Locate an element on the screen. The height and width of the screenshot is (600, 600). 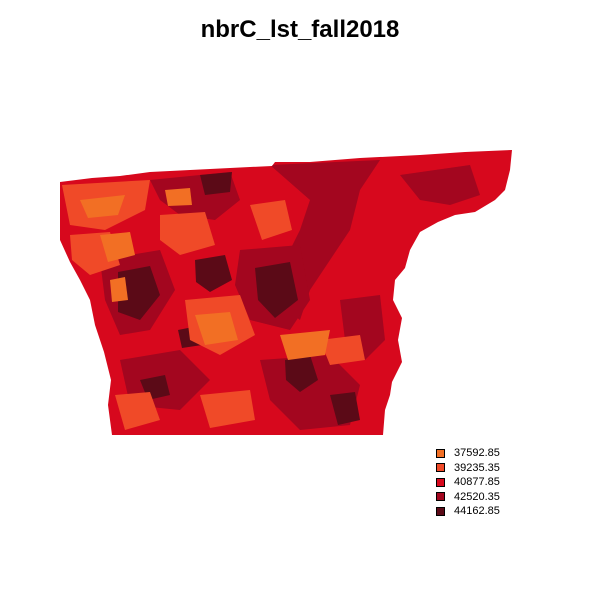
legend-item: 44162.85 is located at coordinates (468, 511).